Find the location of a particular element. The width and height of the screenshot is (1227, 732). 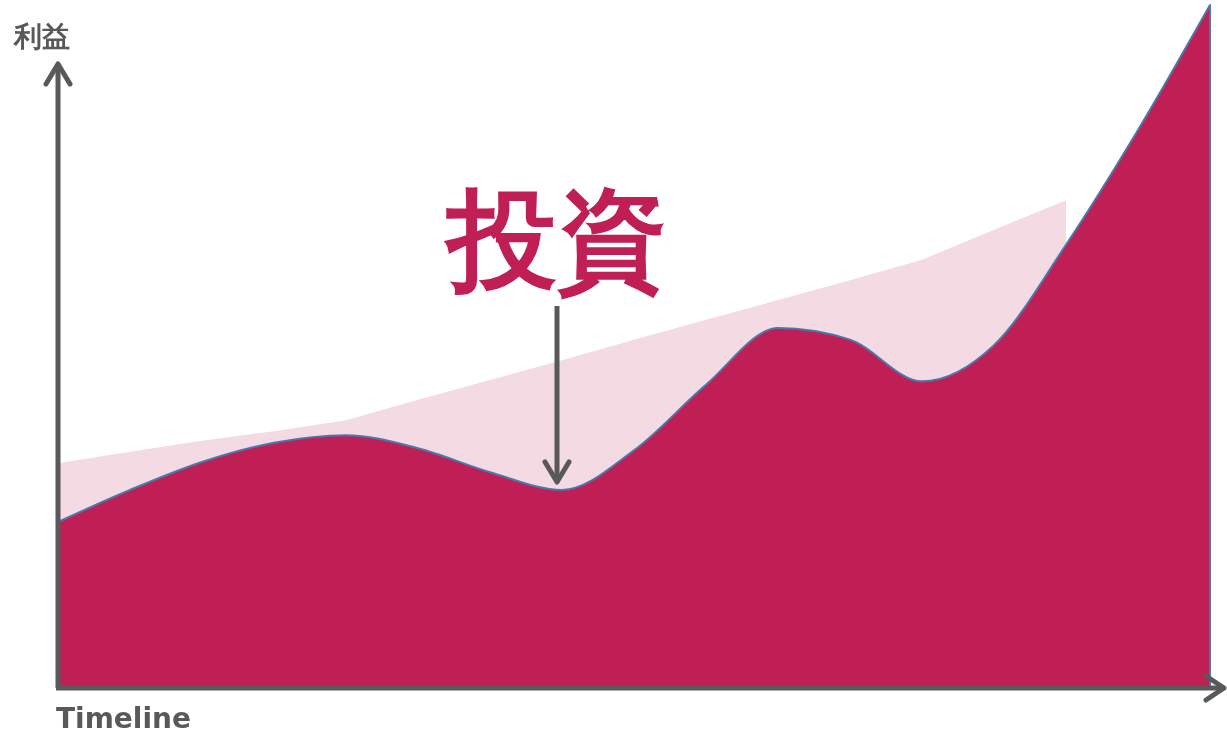

annotation: 投資 is located at coordinates (555, 240).